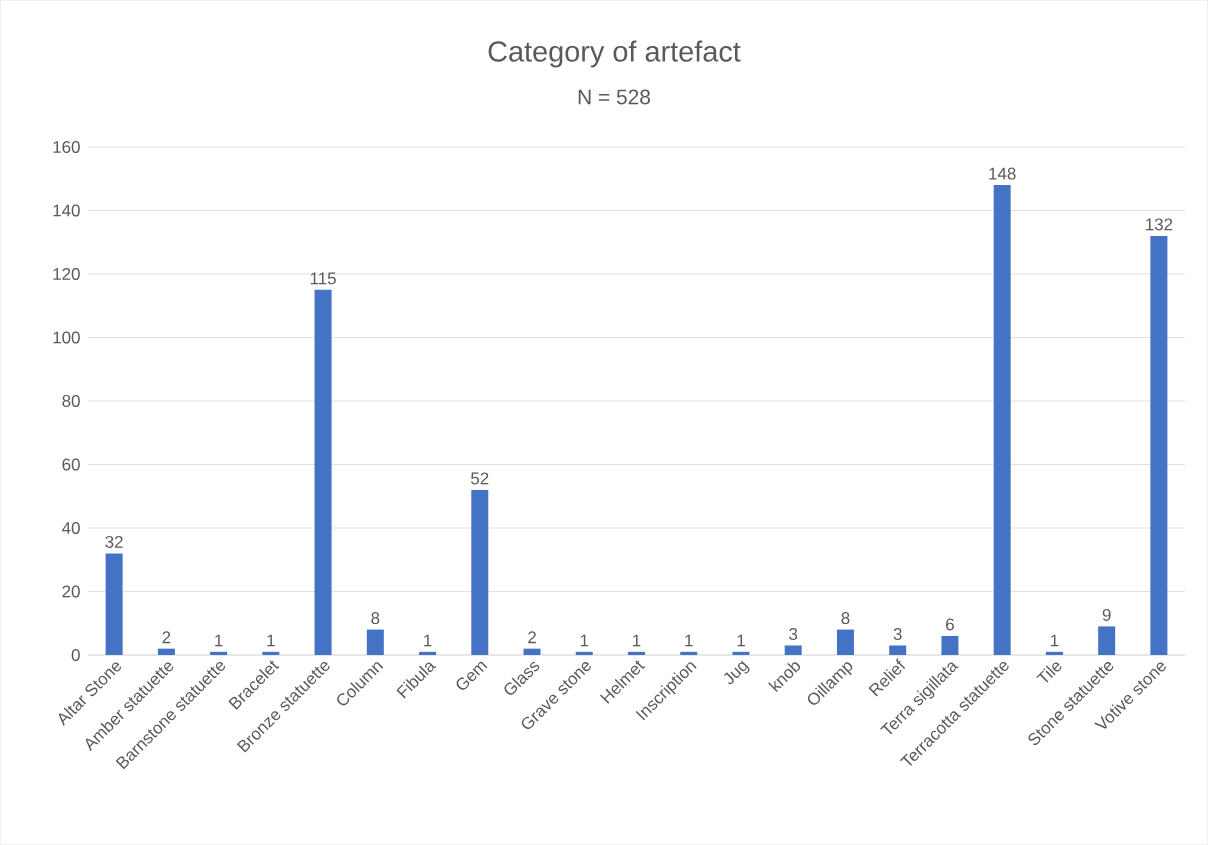 The height and width of the screenshot is (845, 1208). Describe the element at coordinates (66, 274) in the screenshot. I see `y-tick-label: 120` at that location.